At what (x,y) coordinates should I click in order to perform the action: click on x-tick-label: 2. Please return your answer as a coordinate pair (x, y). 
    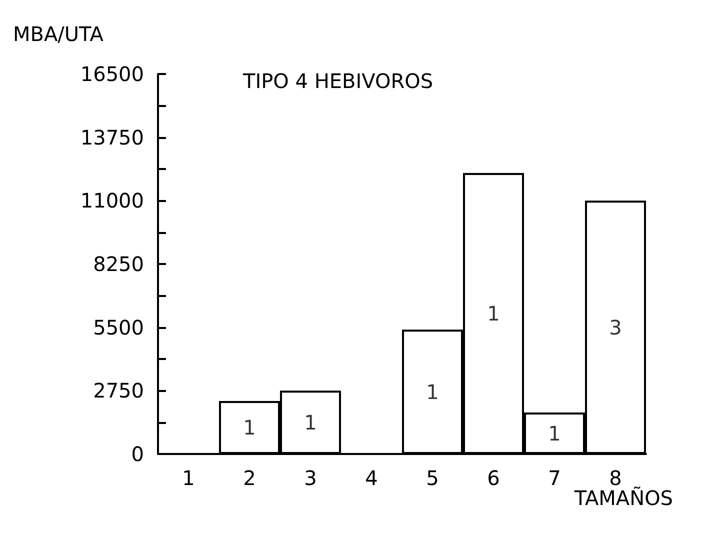
    Looking at the image, I should click on (249, 478).